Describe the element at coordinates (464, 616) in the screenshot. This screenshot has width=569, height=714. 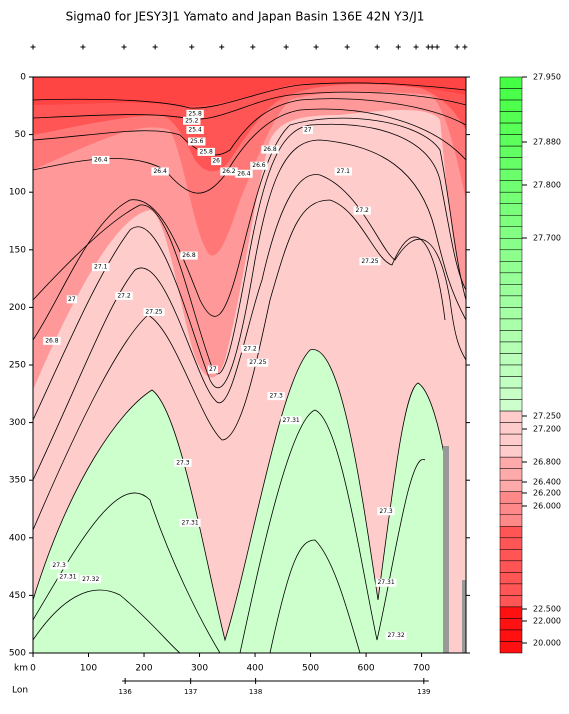
I see `missing-data` at that location.